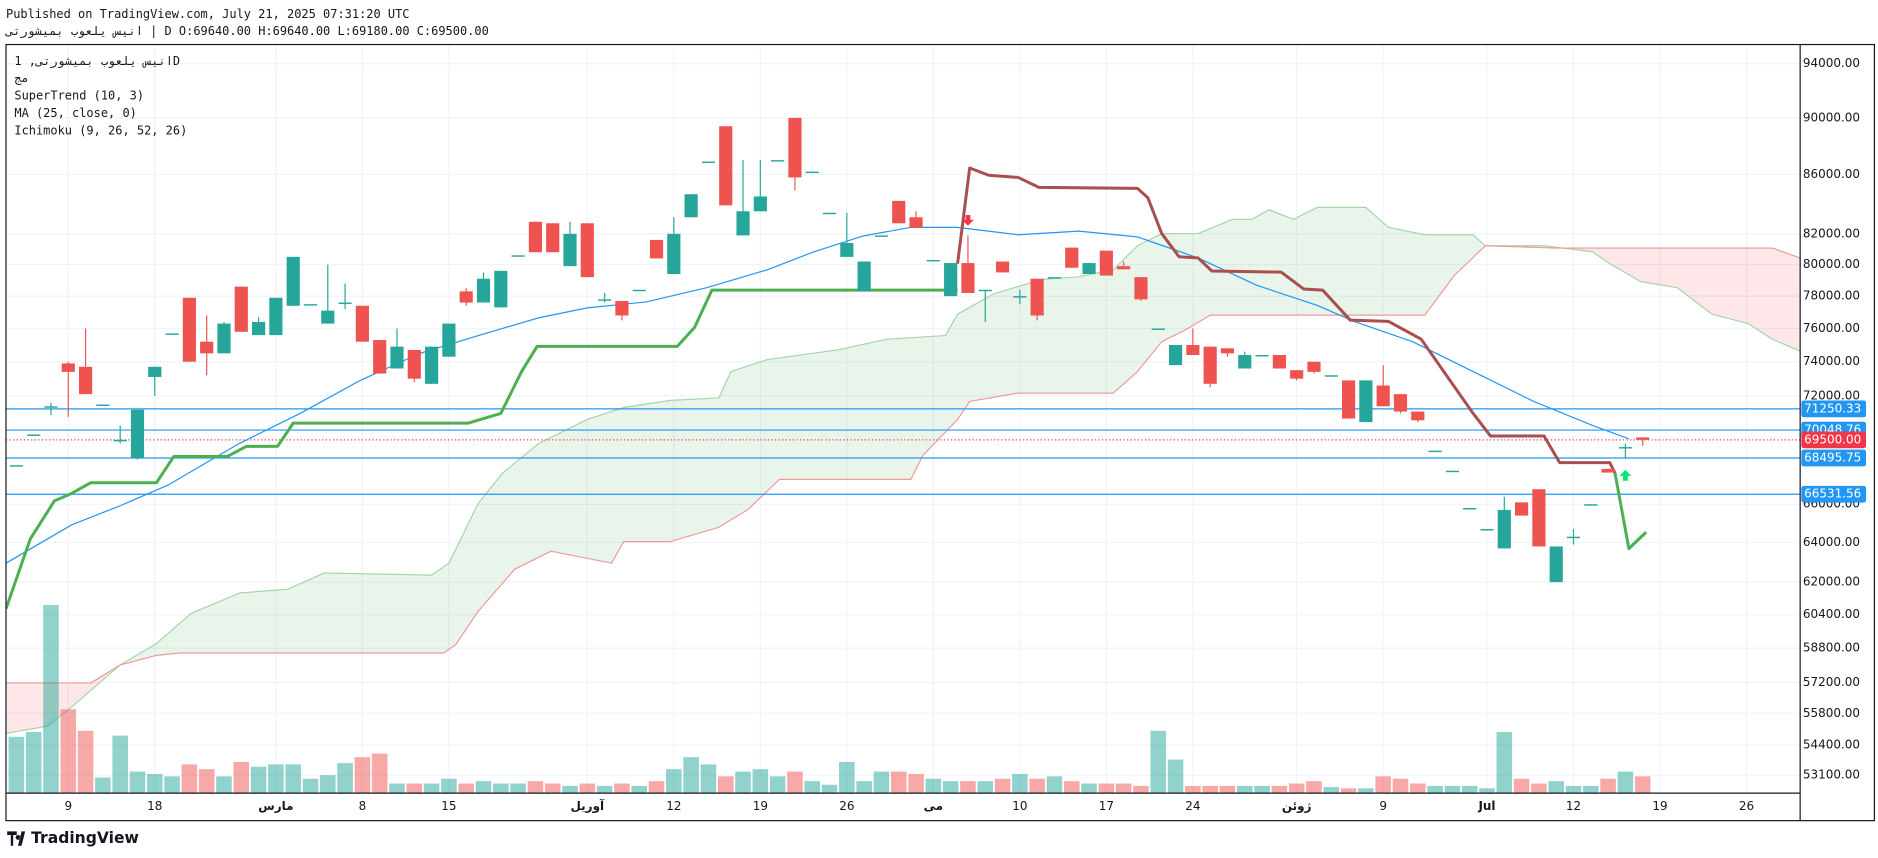 The width and height of the screenshot is (1878, 858). What do you see at coordinates (448, 806) in the screenshot?
I see `x-tick-label: 15` at bounding box center [448, 806].